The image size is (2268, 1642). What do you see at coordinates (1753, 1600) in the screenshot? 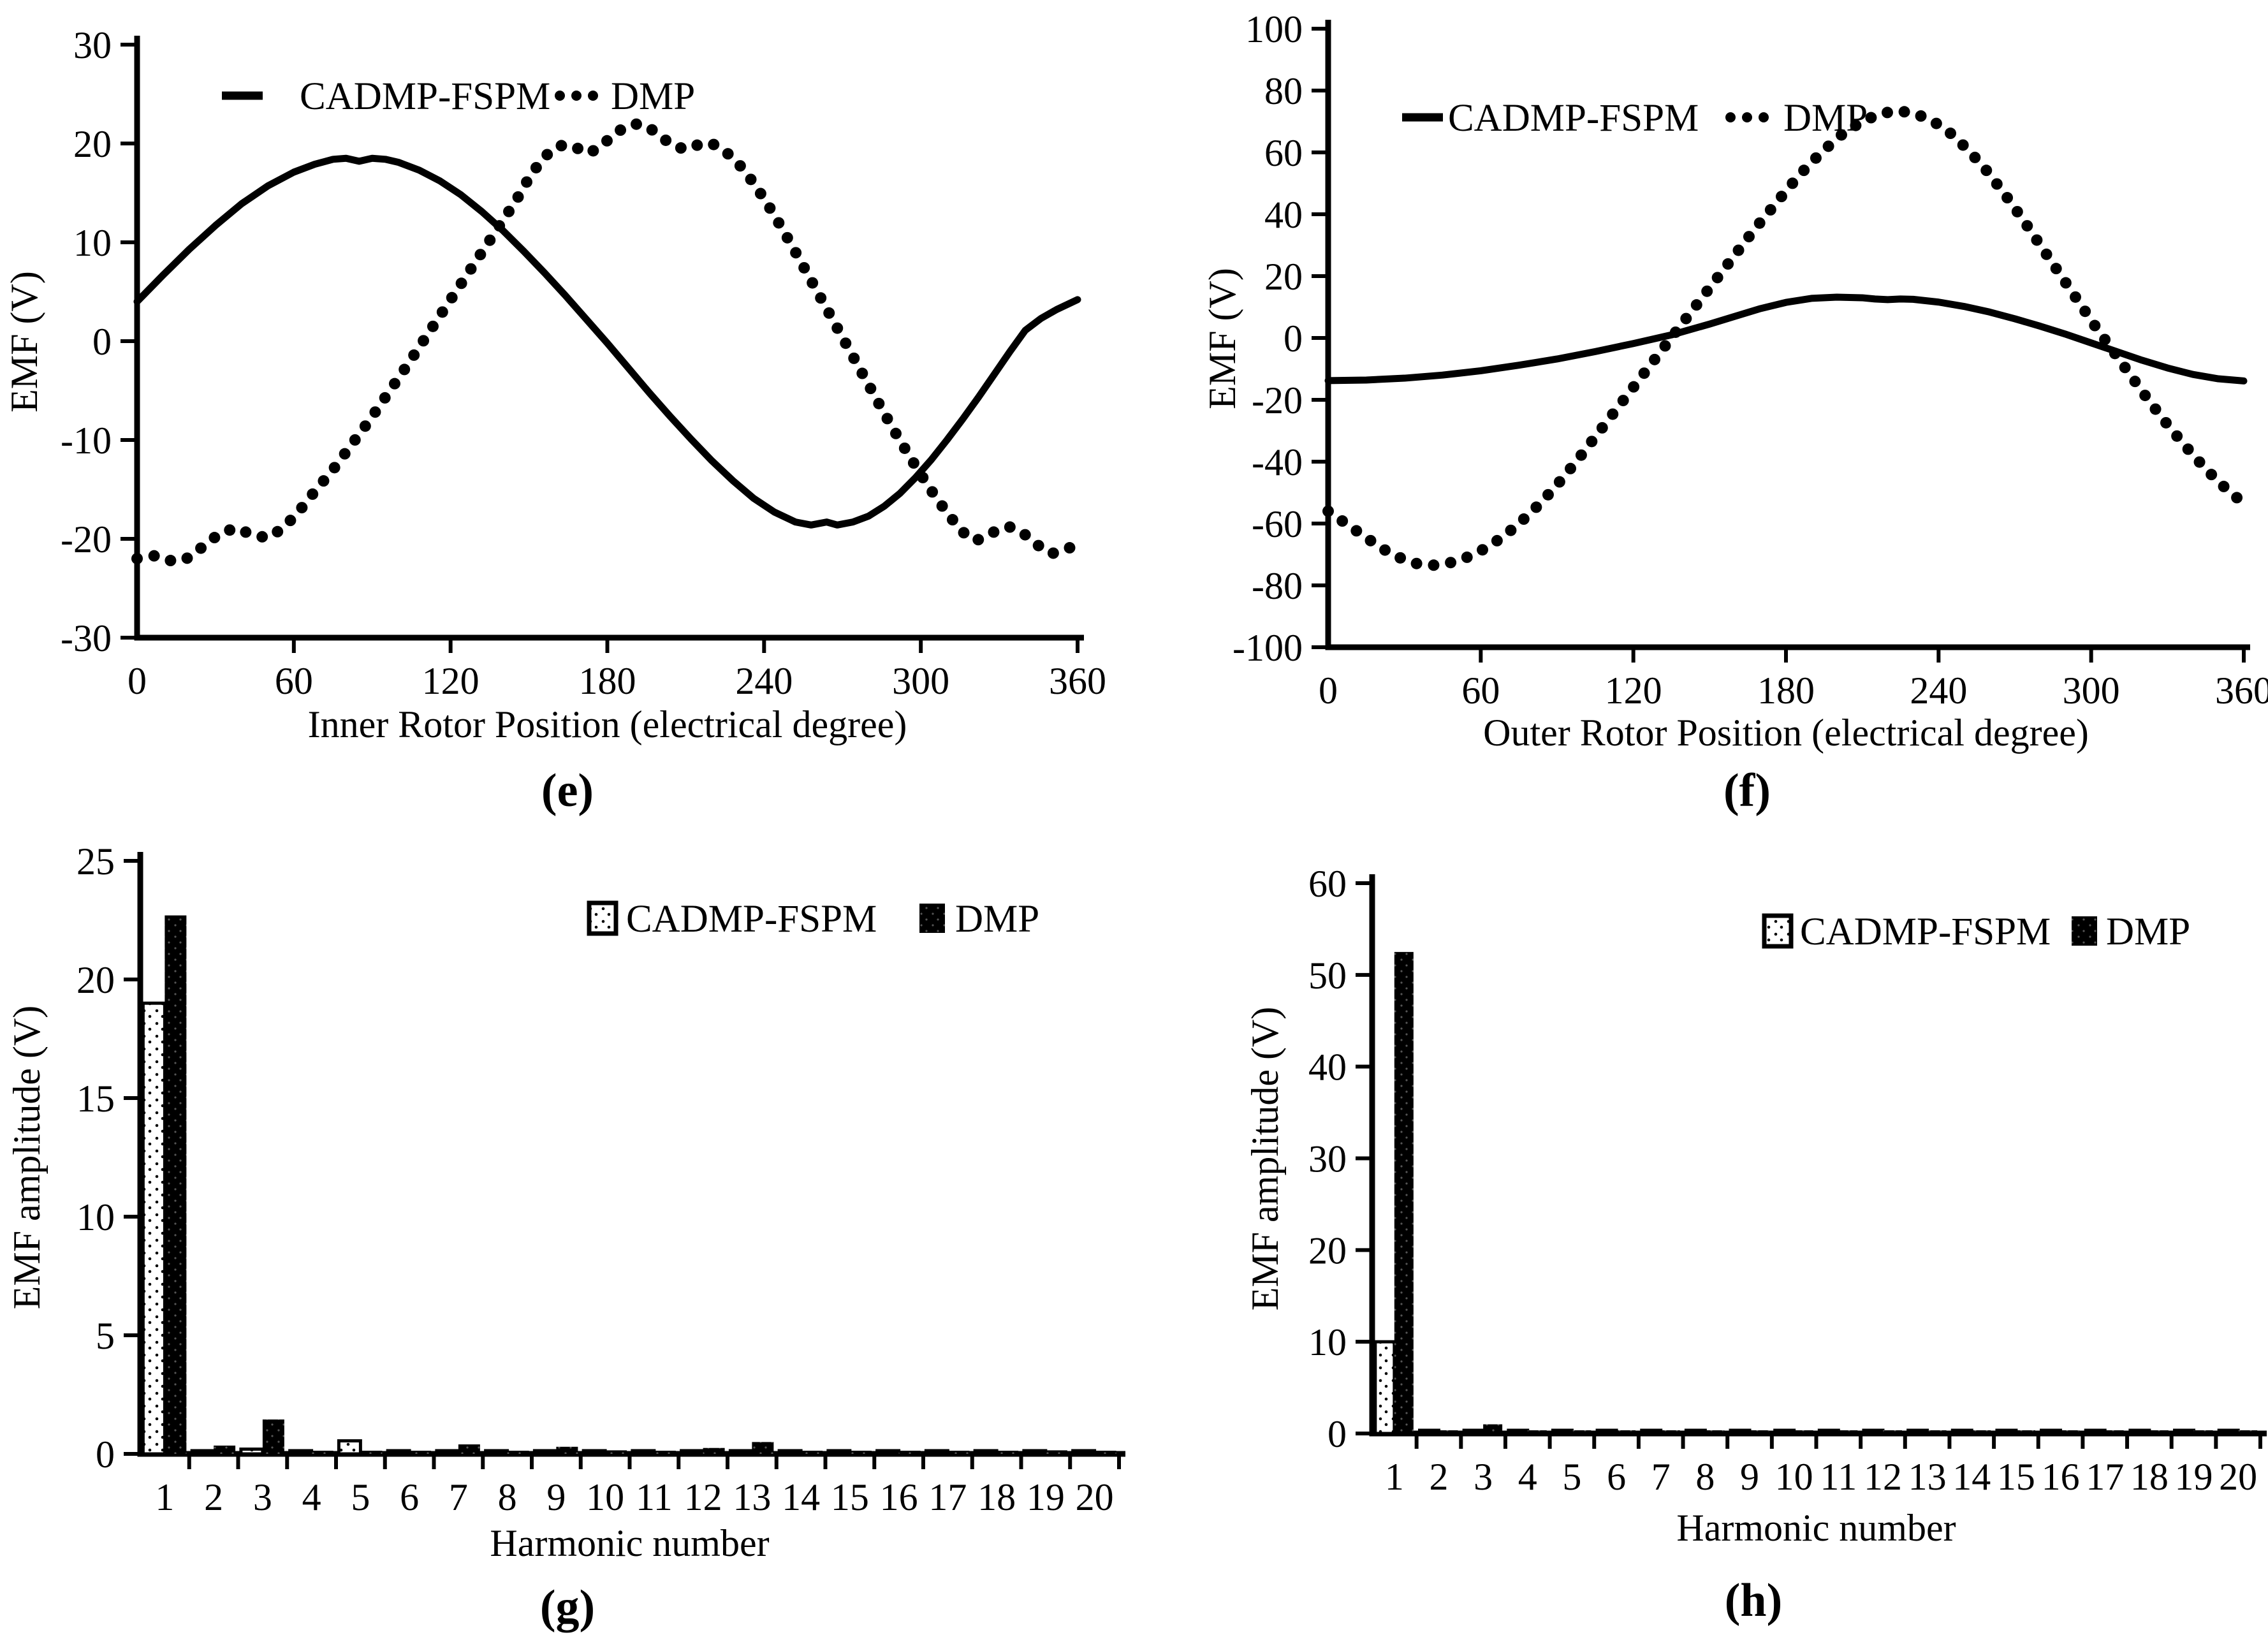
I see `panel-caption: (h)` at bounding box center [1753, 1600].